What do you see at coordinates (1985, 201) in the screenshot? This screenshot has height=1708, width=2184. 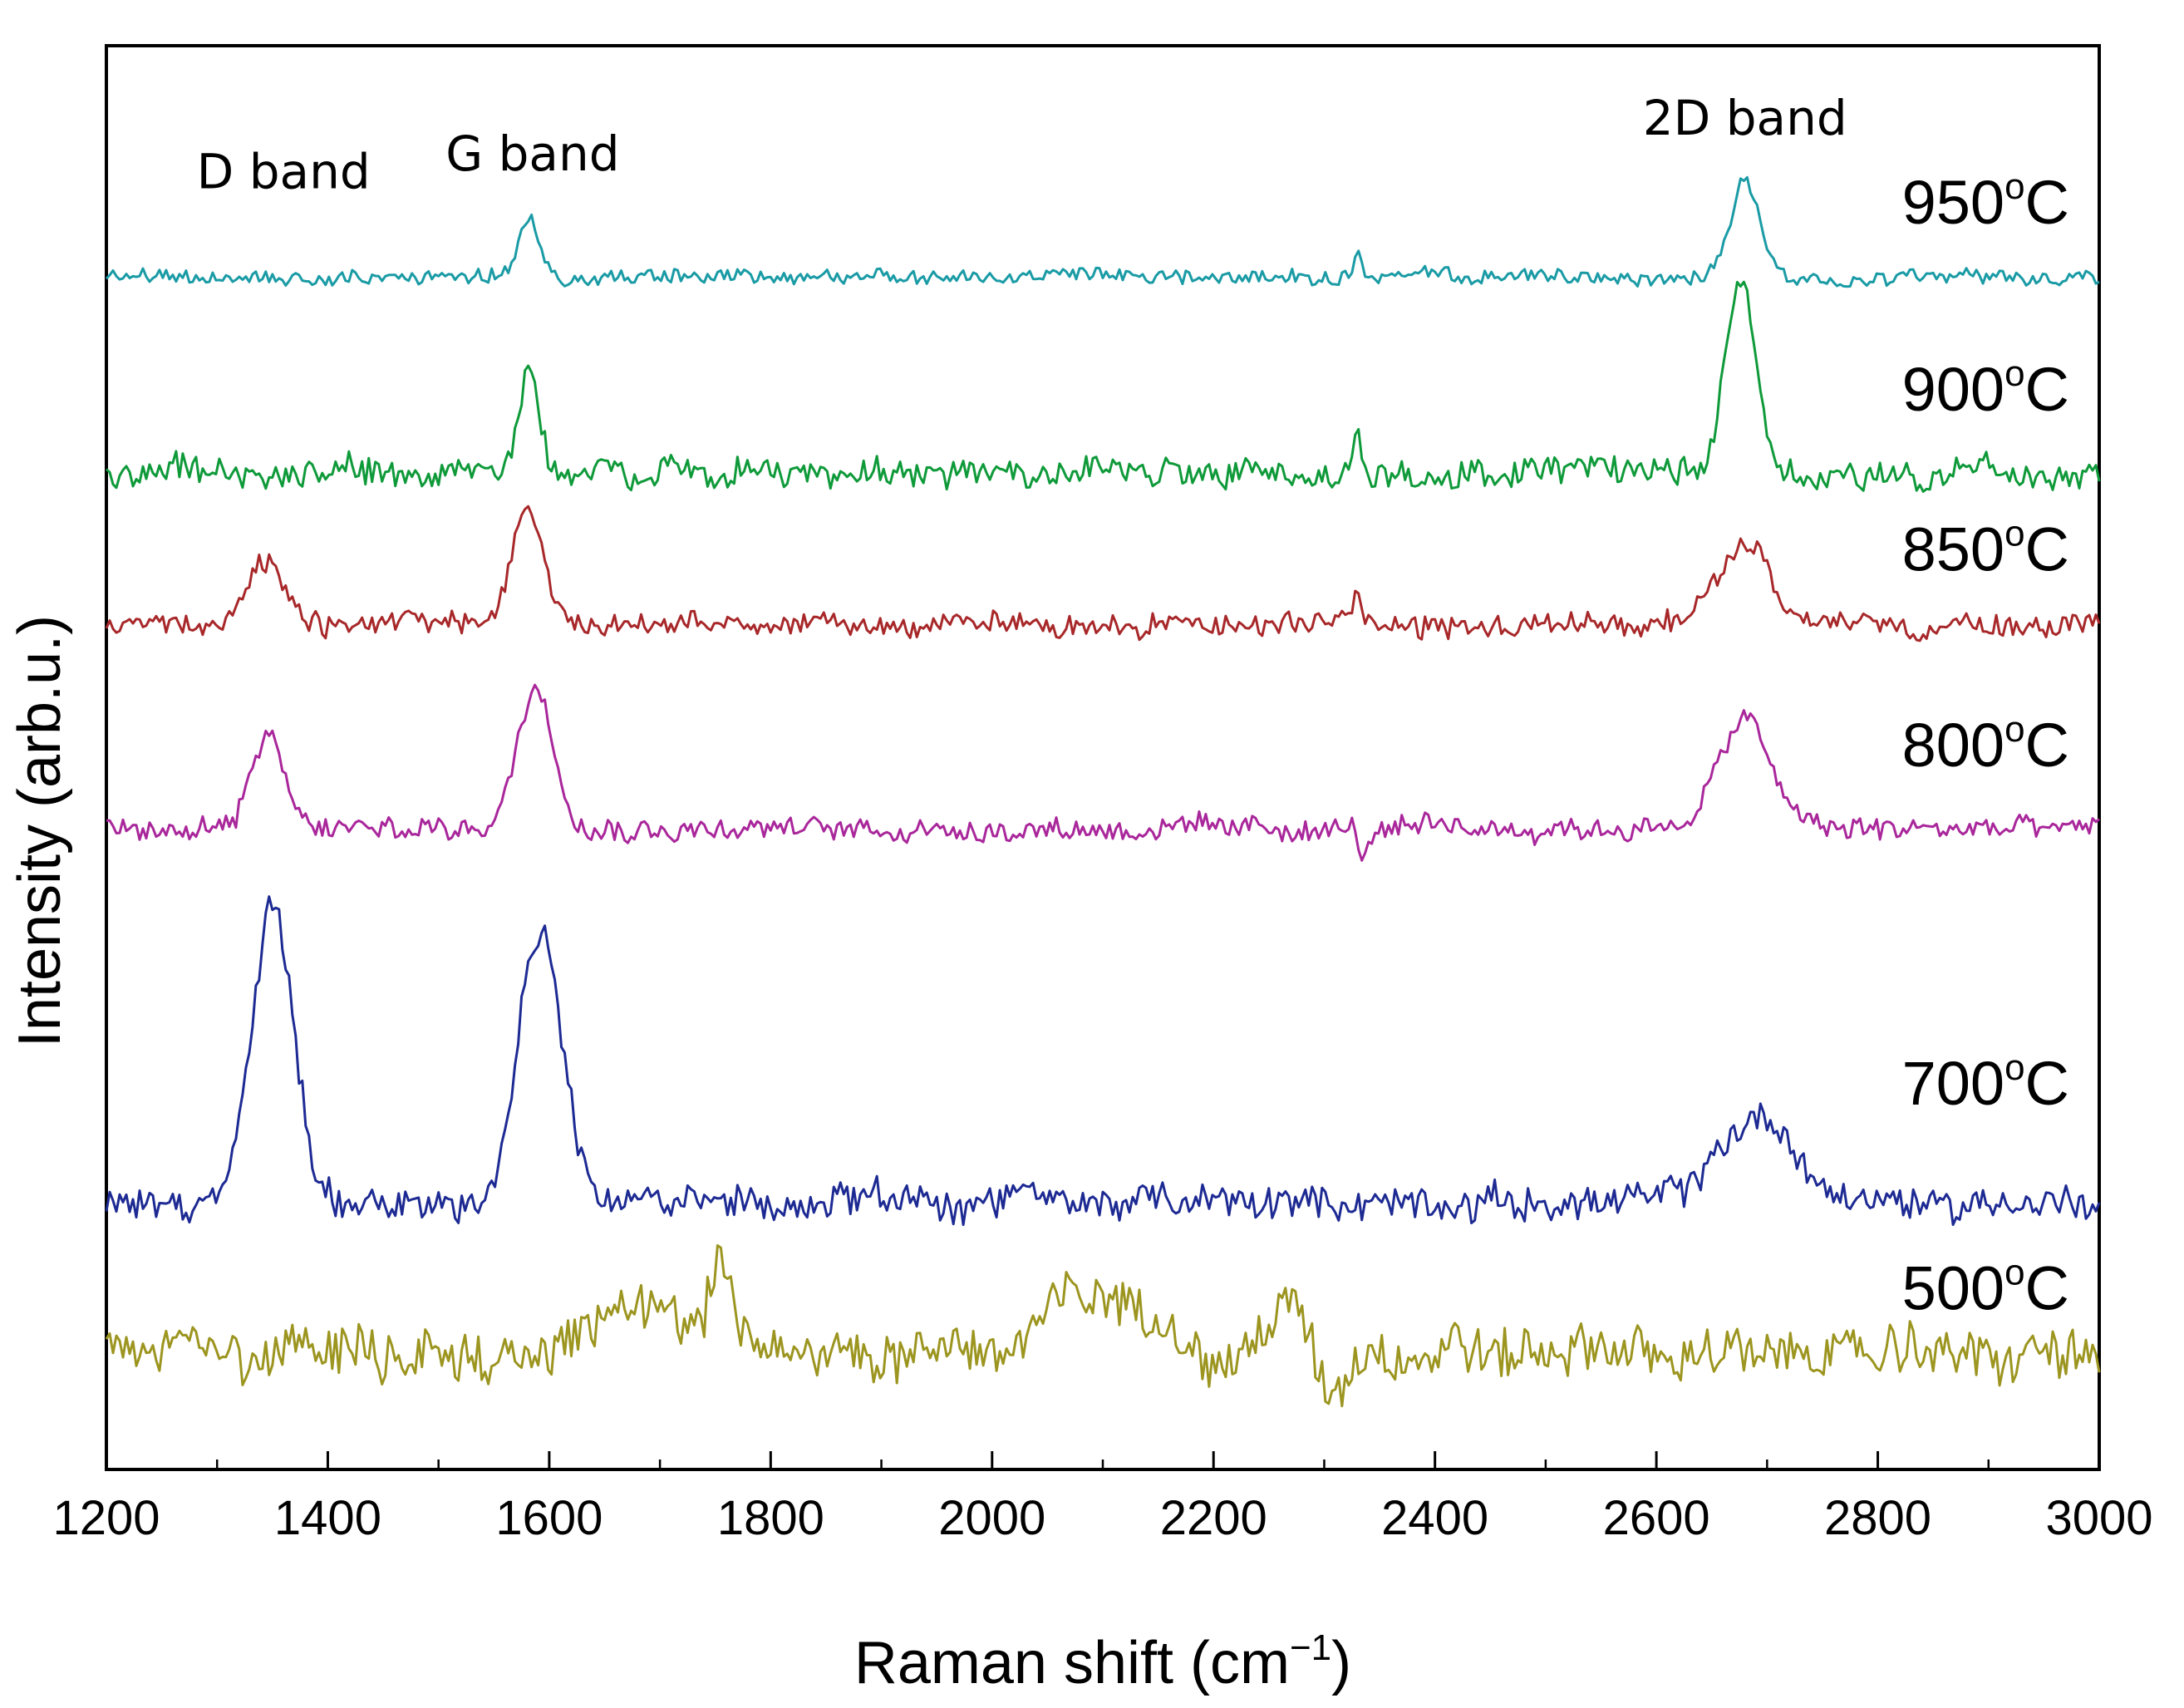 I see `series-label: 950oC` at bounding box center [1985, 201].